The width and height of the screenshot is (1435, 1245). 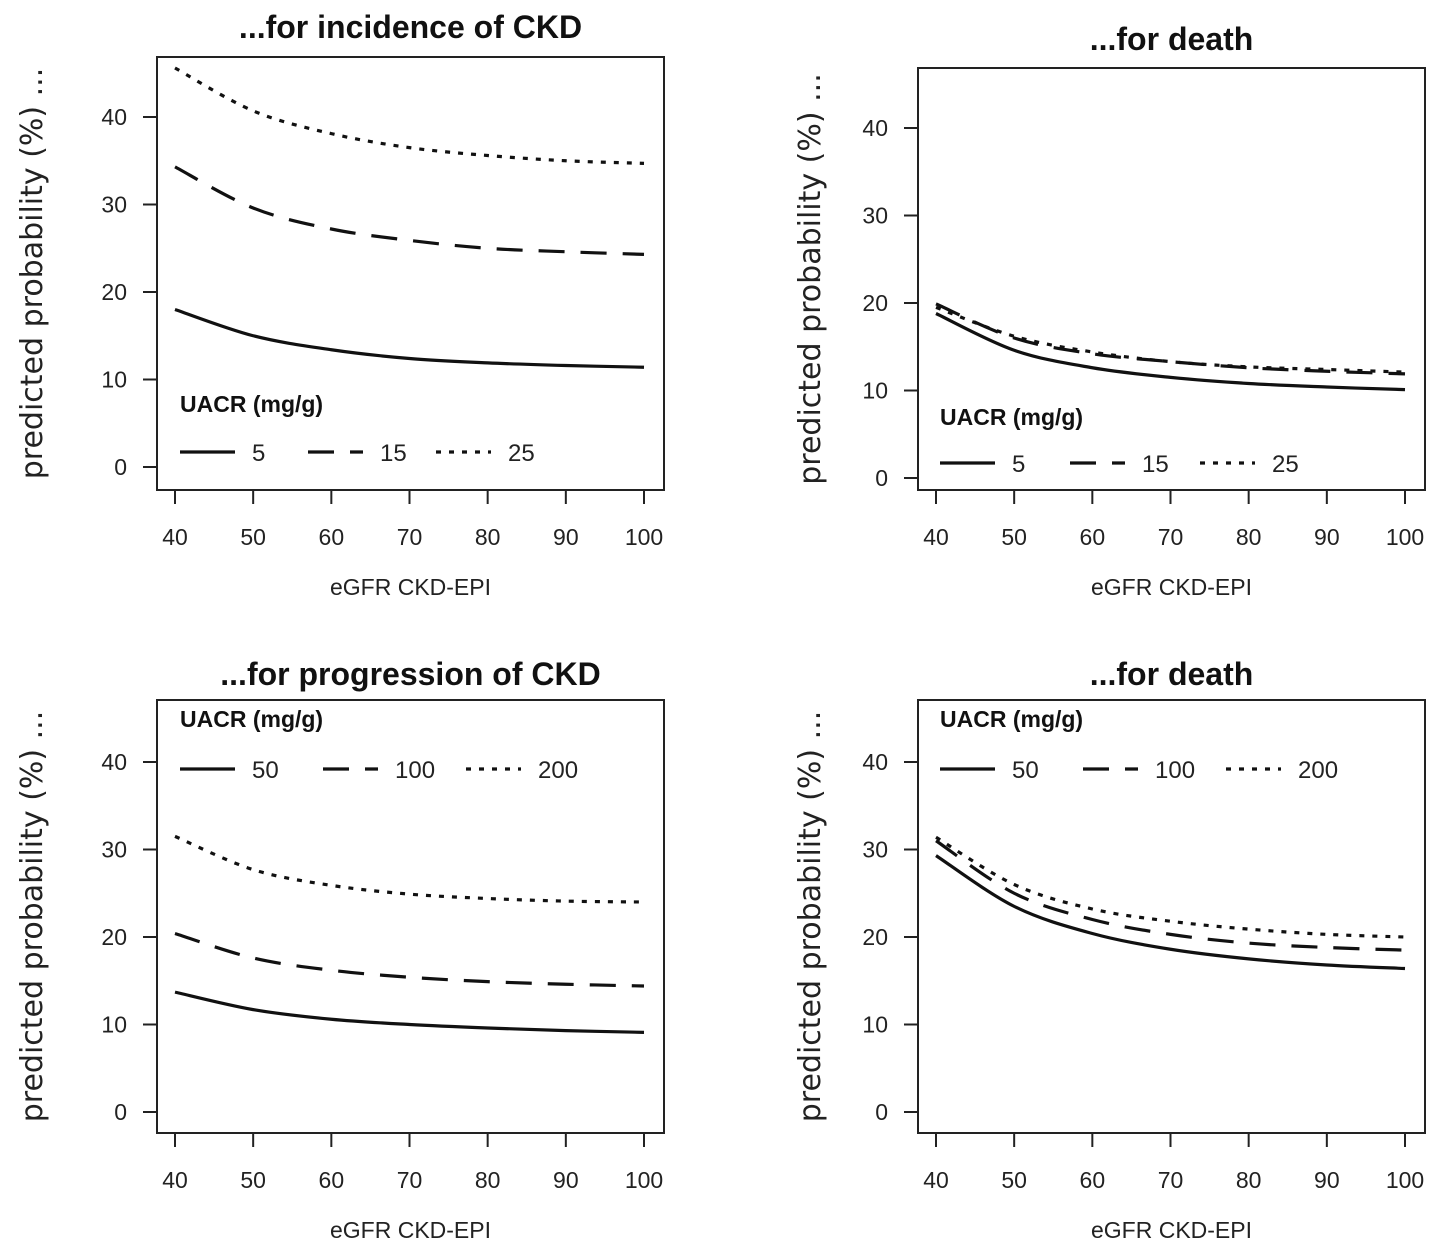 I want to click on plot-frame, so click(x=410, y=273).